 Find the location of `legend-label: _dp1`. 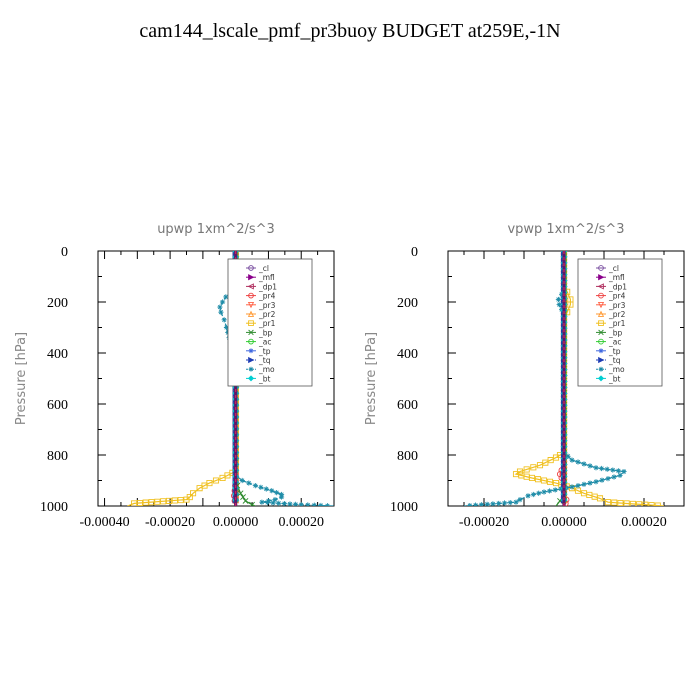

legend-label: _dp1 is located at coordinates (617, 286).